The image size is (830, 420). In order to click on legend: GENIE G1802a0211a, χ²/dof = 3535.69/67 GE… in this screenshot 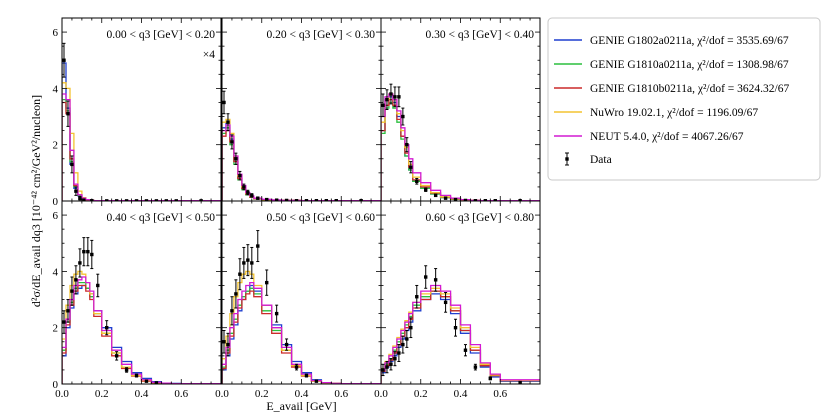, I will do `click(684, 99)`.